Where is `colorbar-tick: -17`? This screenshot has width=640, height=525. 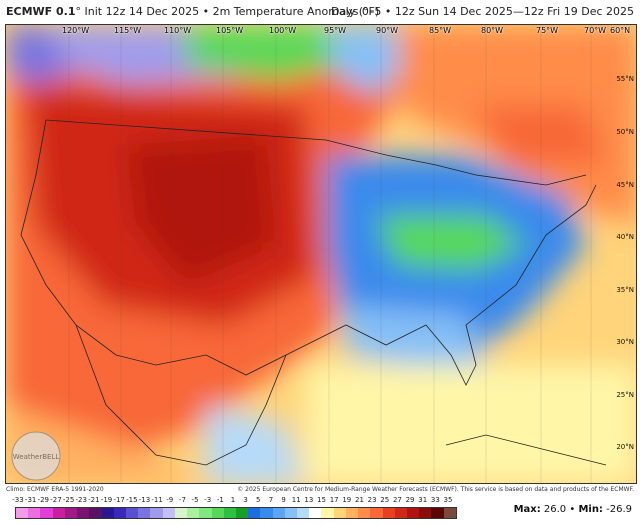
colorbar-tick: -17 is located at coordinates (119, 500).